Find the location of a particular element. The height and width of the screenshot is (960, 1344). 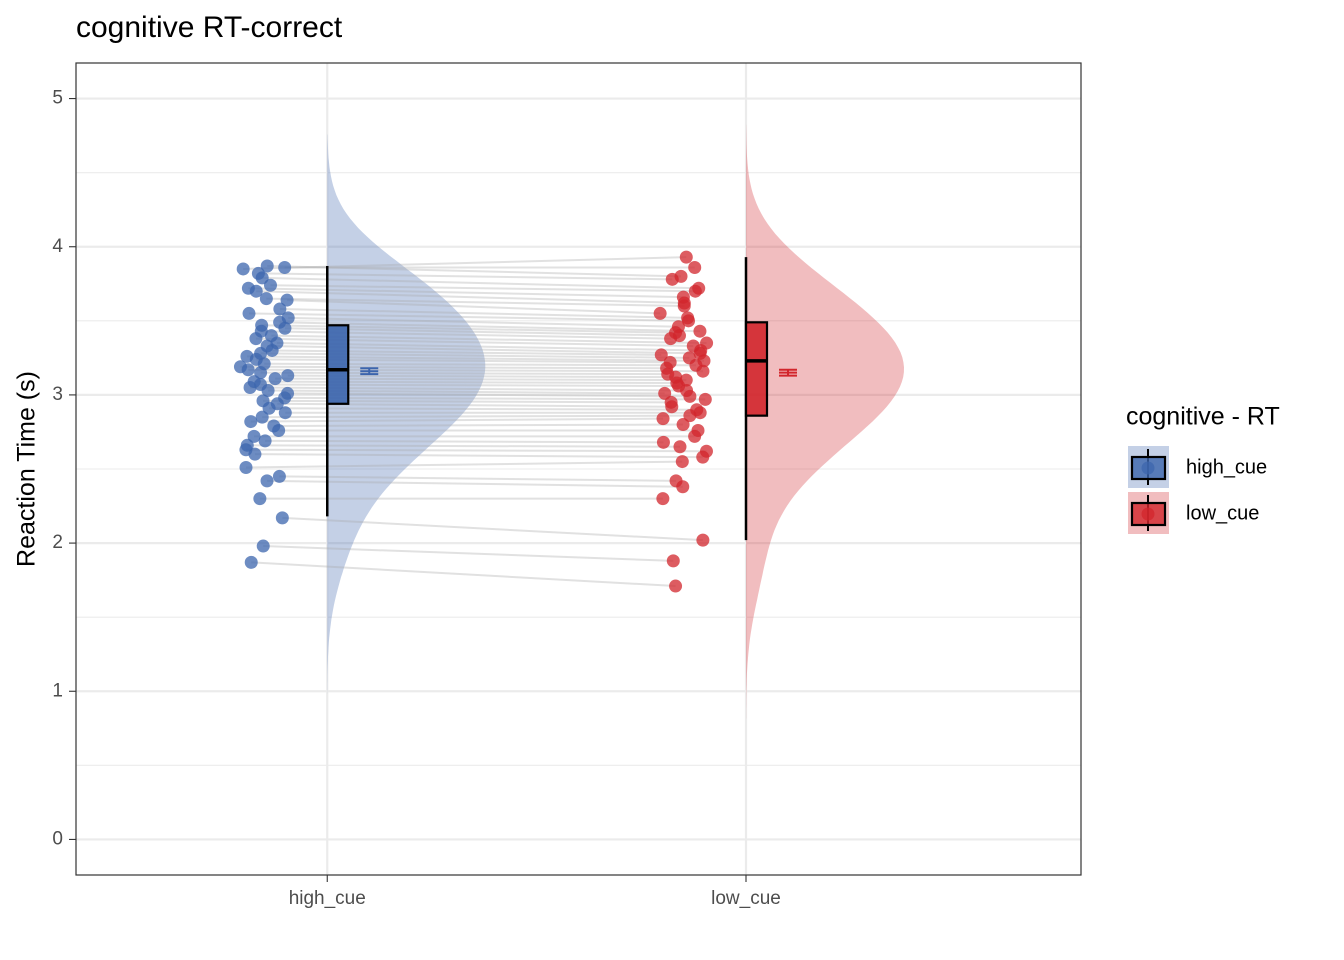

chart-title: cognitive RT-correct is located at coordinates (209, 27).